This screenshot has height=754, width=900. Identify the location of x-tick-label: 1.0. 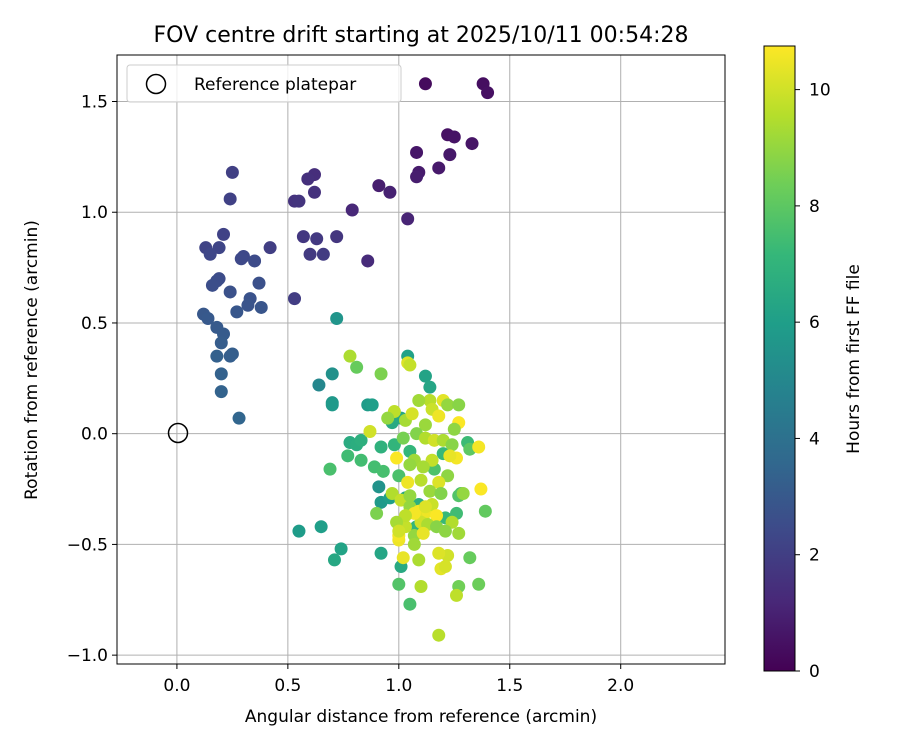
(398, 686).